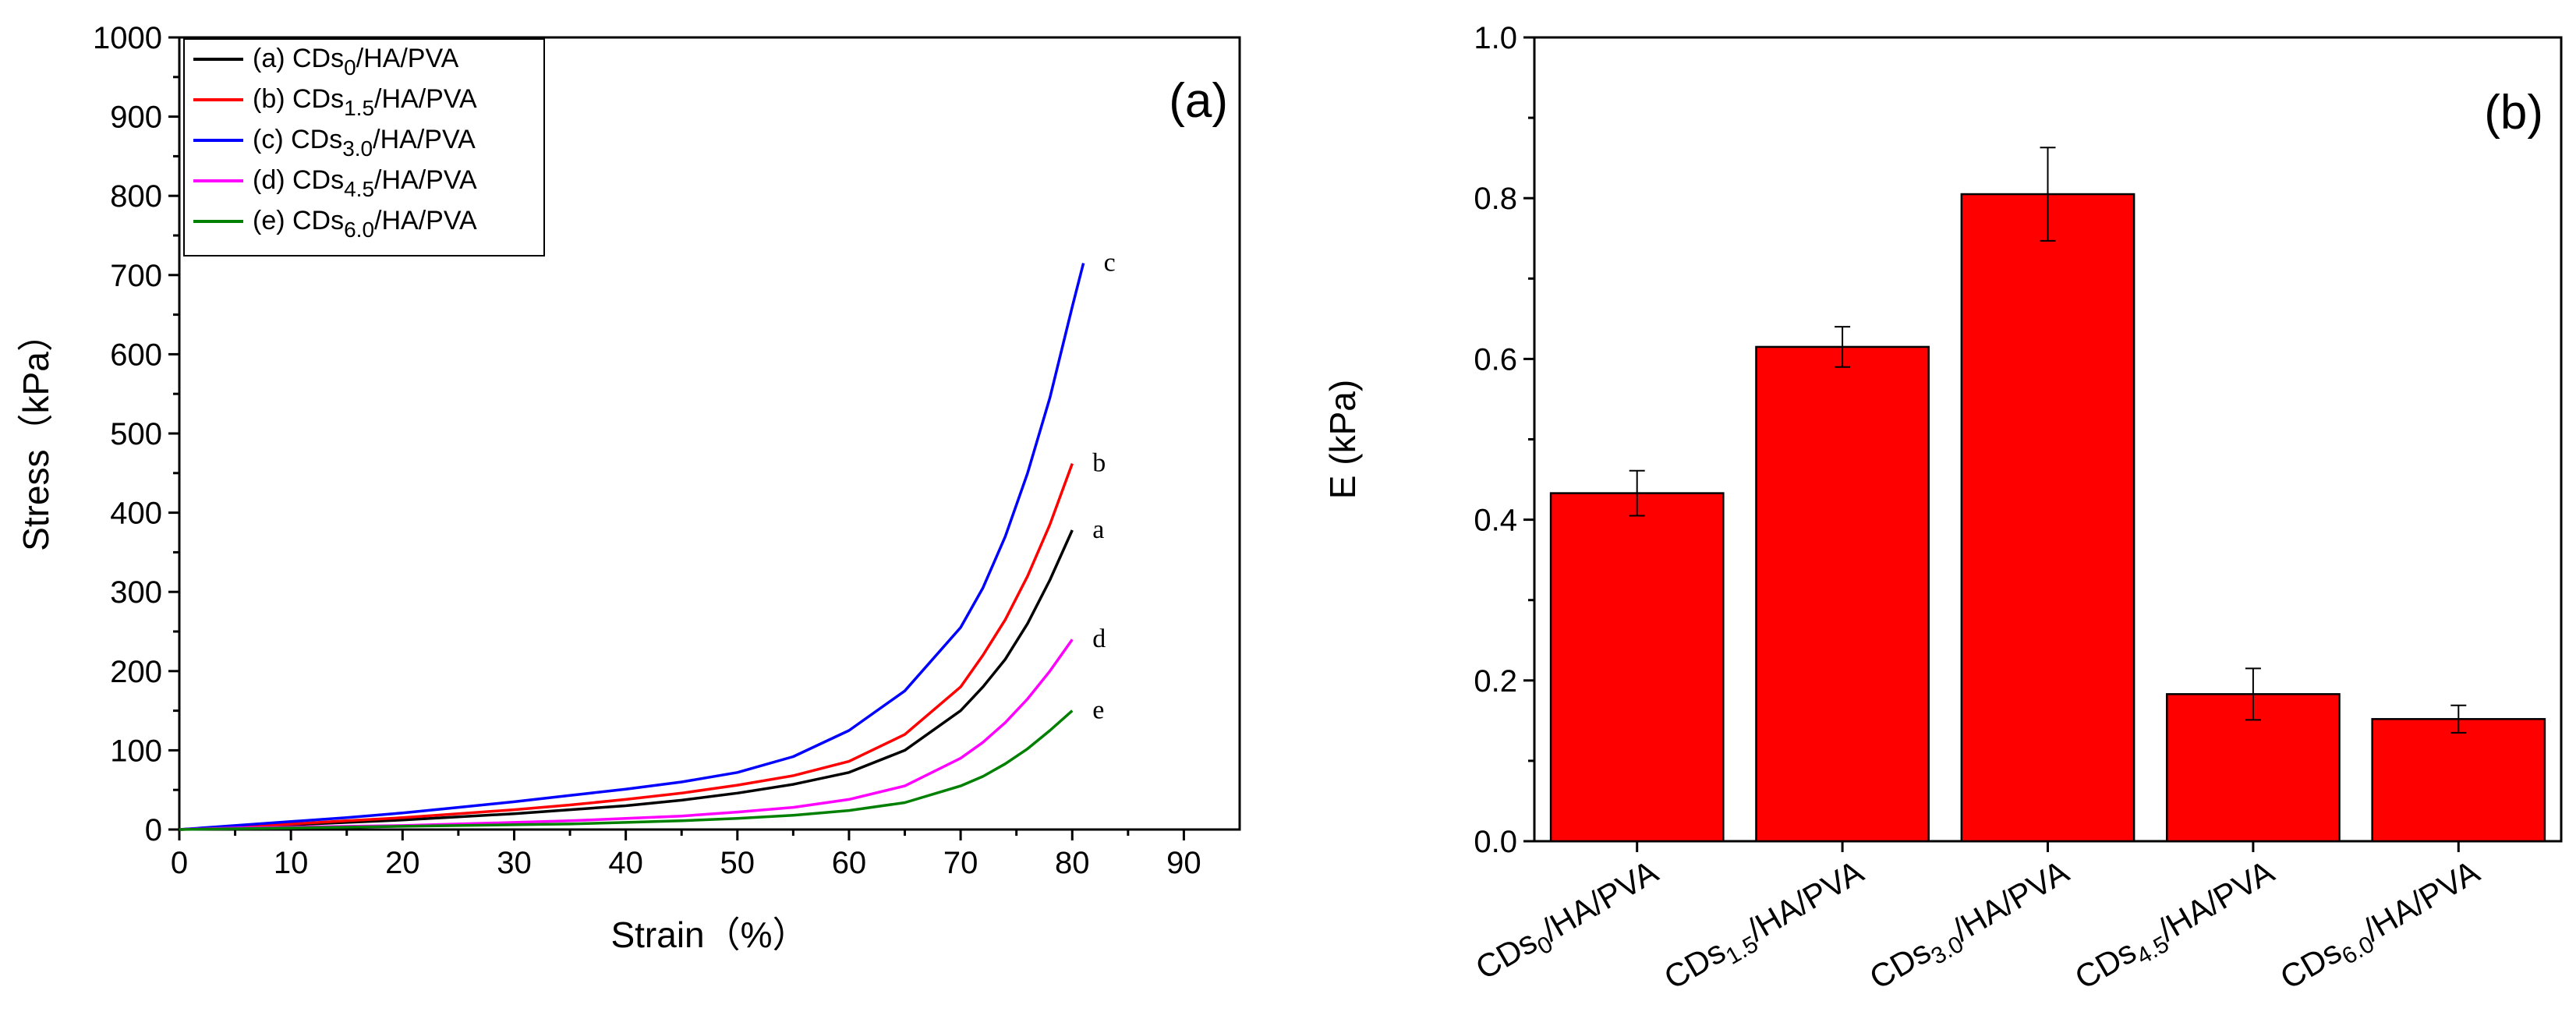 The width and height of the screenshot is (2576, 1033). Describe the element at coordinates (136, 276) in the screenshot. I see `y-tick-label: 700` at that location.